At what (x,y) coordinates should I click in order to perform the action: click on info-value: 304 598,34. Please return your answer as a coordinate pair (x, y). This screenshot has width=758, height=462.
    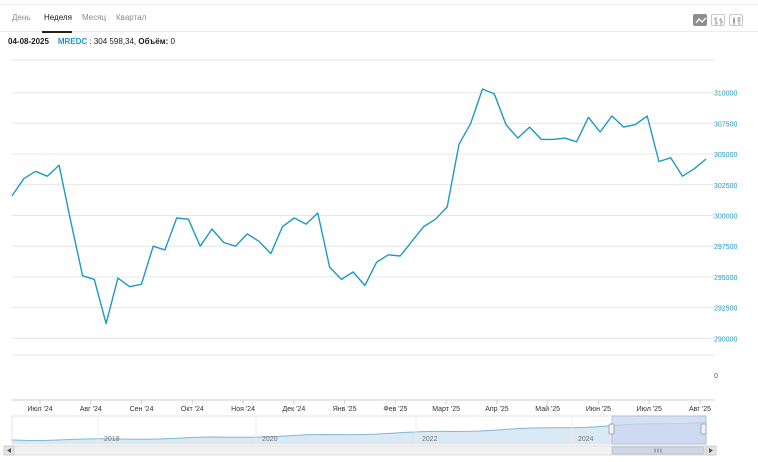
    Looking at the image, I should click on (113, 41).